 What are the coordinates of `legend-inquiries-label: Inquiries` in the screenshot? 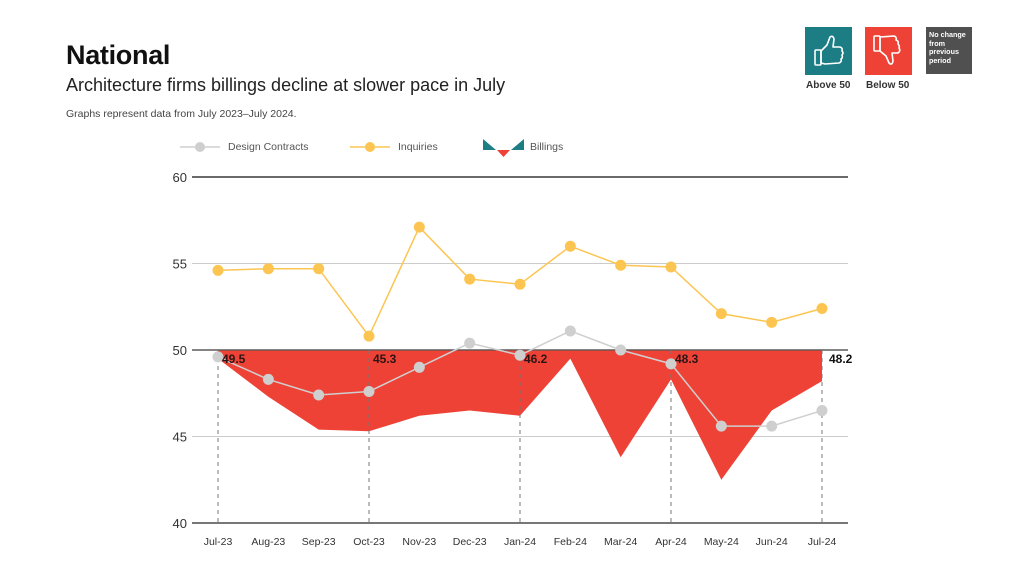 It's located at (418, 147).